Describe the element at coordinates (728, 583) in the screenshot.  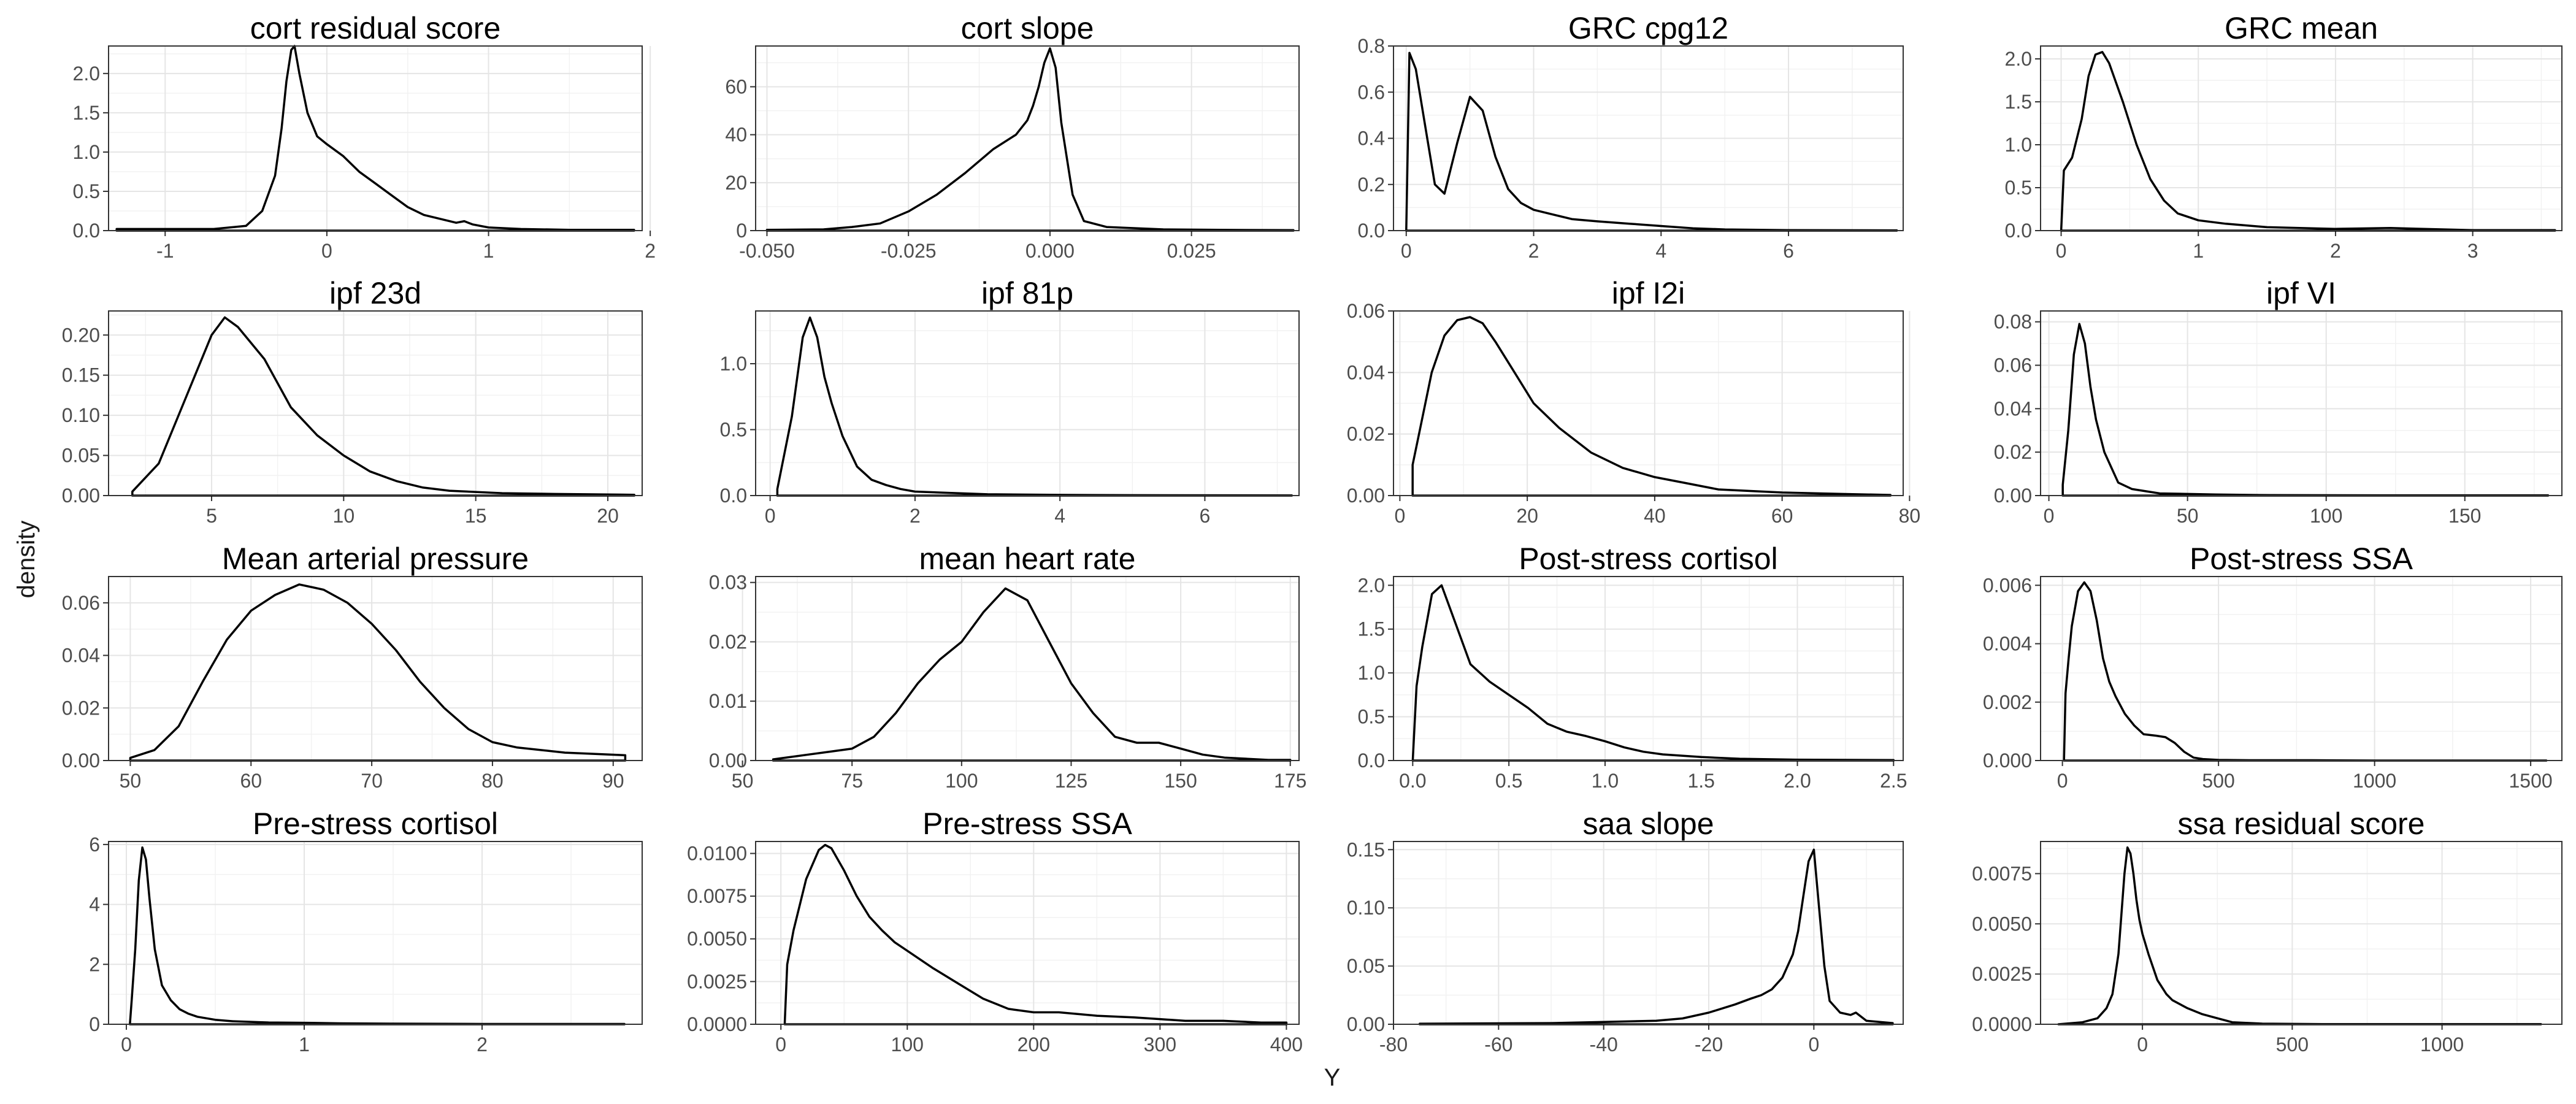
I see `y-tick-label: 0.03` at that location.